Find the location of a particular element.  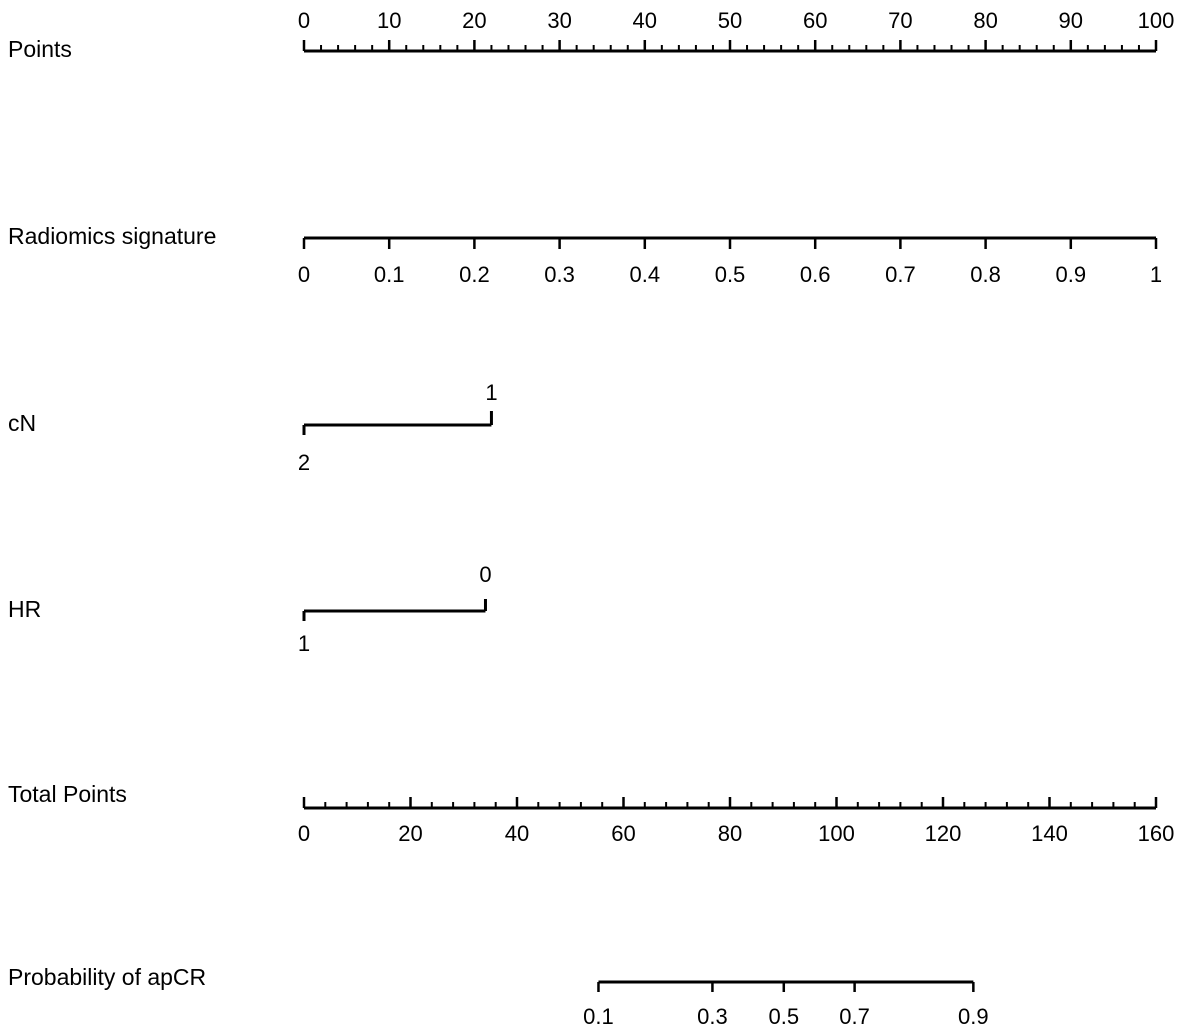

radiomics-tick-label: 0.8 is located at coordinates (985, 274).